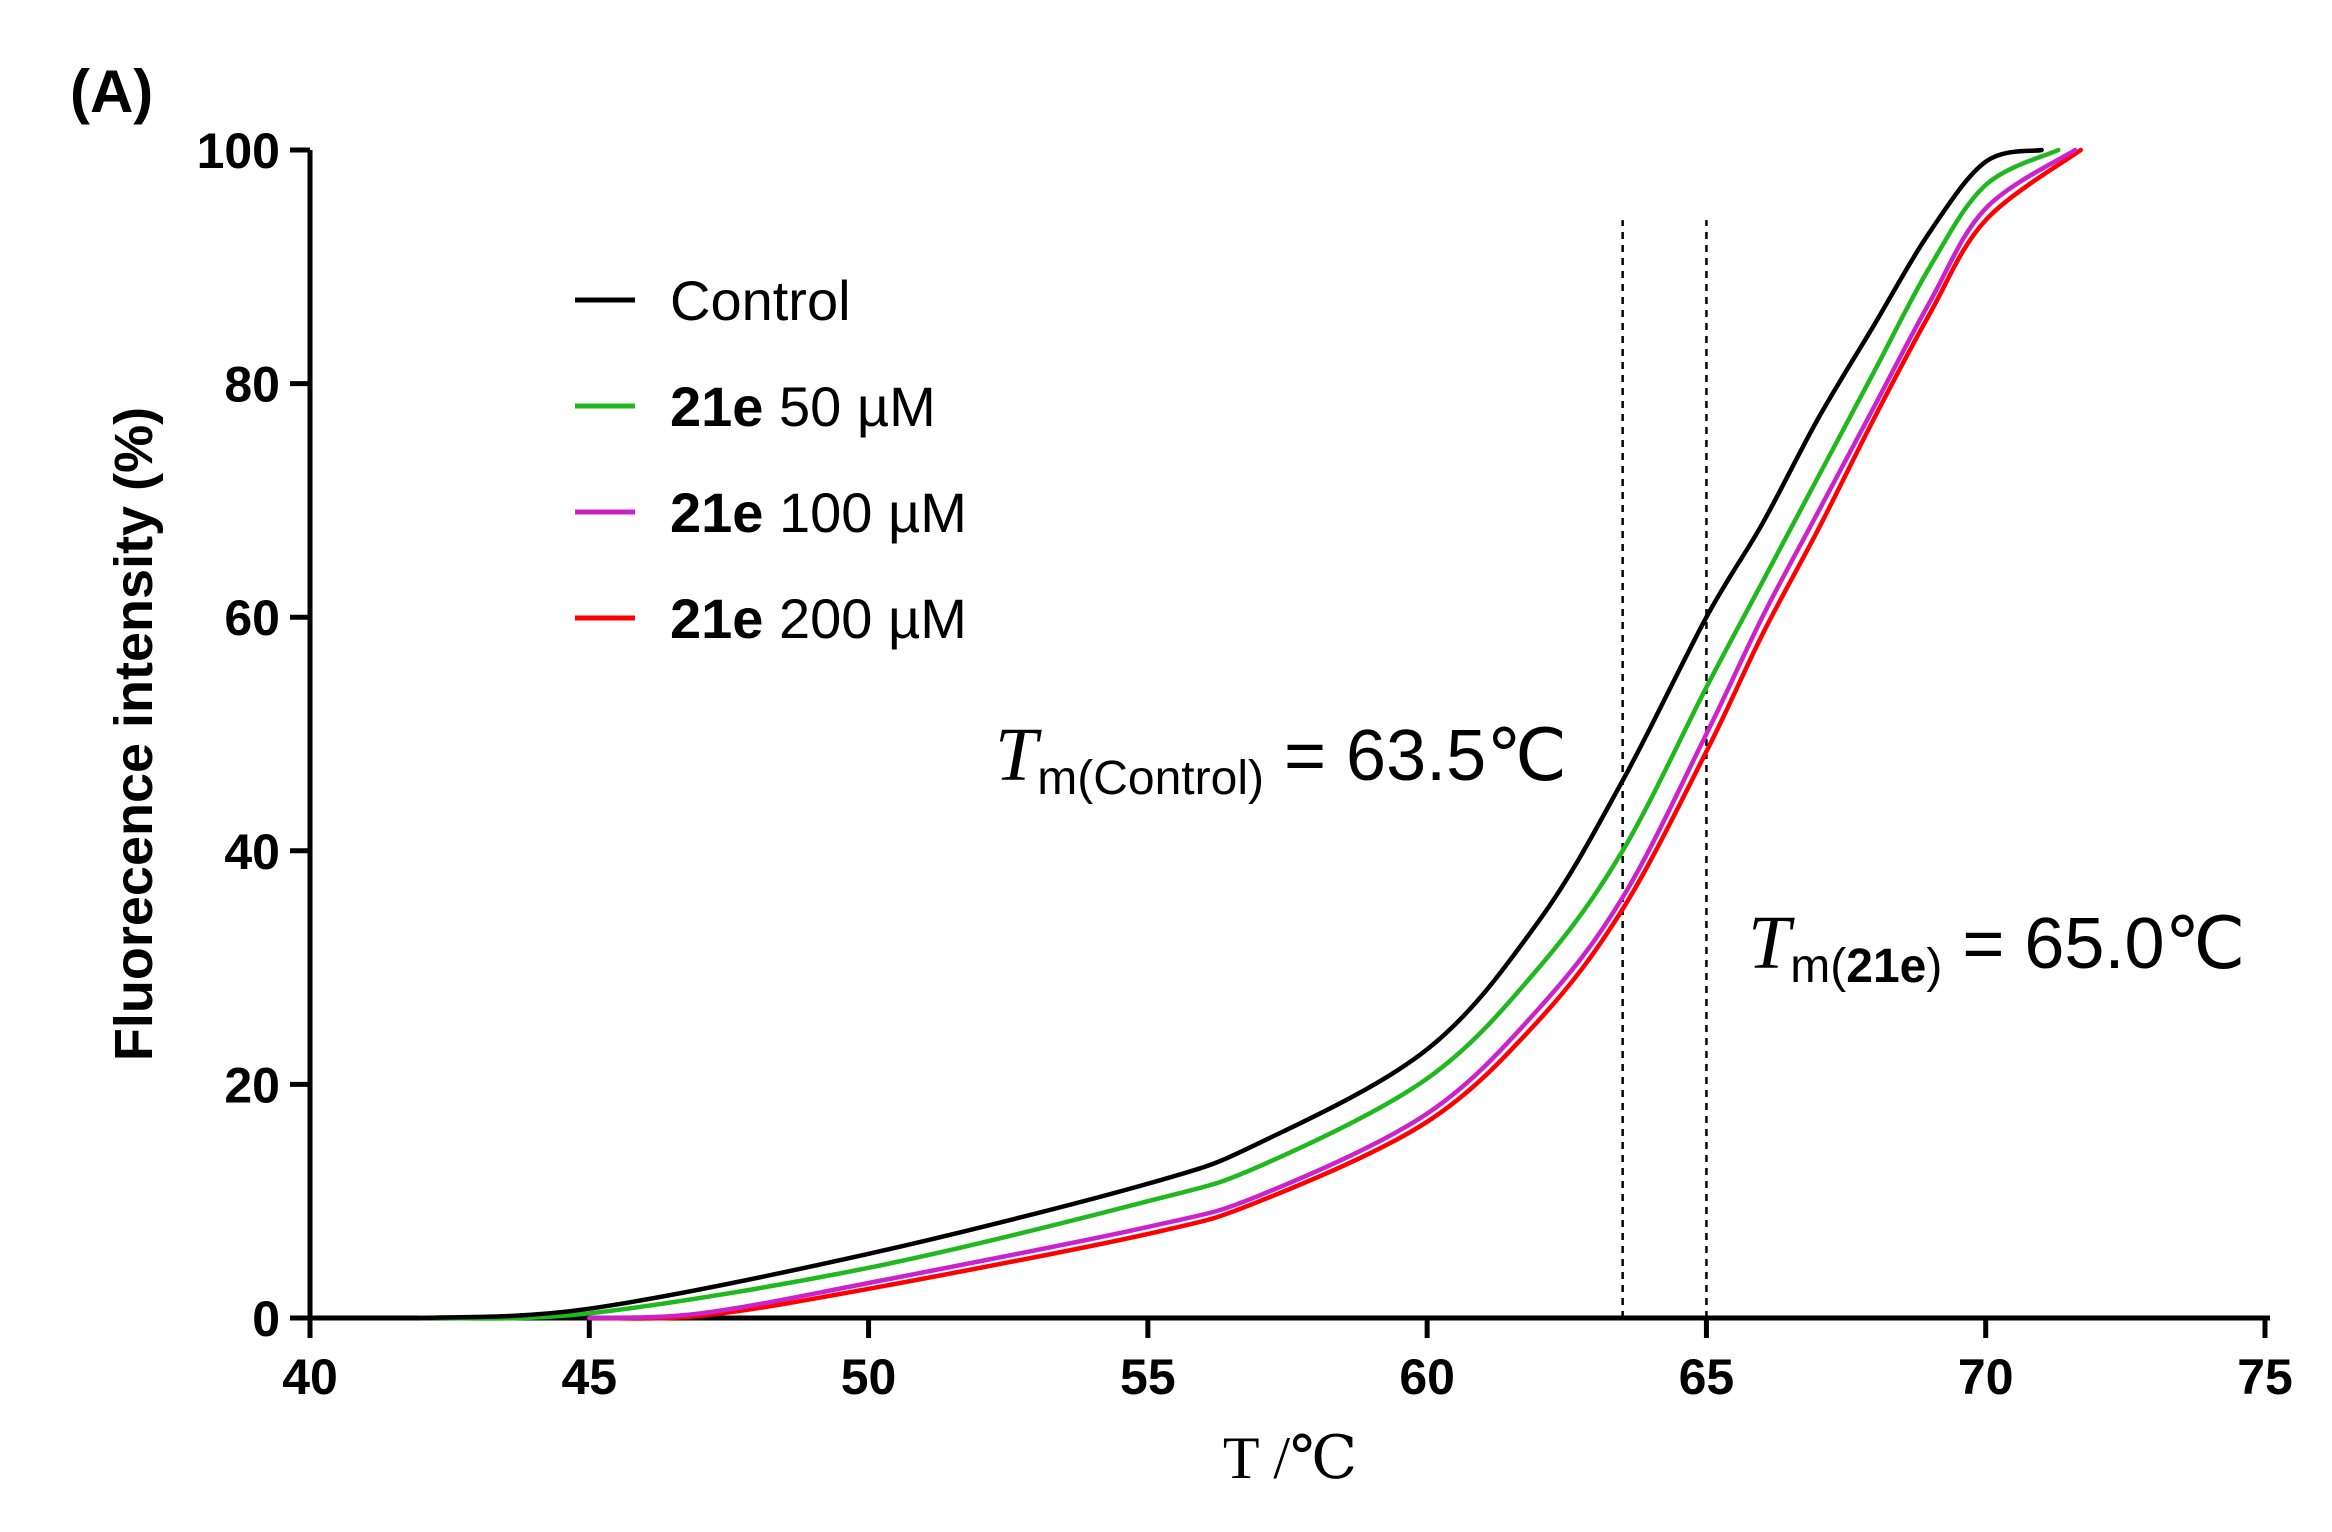 Image resolution: width=2332 pixels, height=1532 pixels. Describe the element at coordinates (134, 734) in the screenshot. I see `y-axis-label: Fluorecence intensity (%)` at that location.